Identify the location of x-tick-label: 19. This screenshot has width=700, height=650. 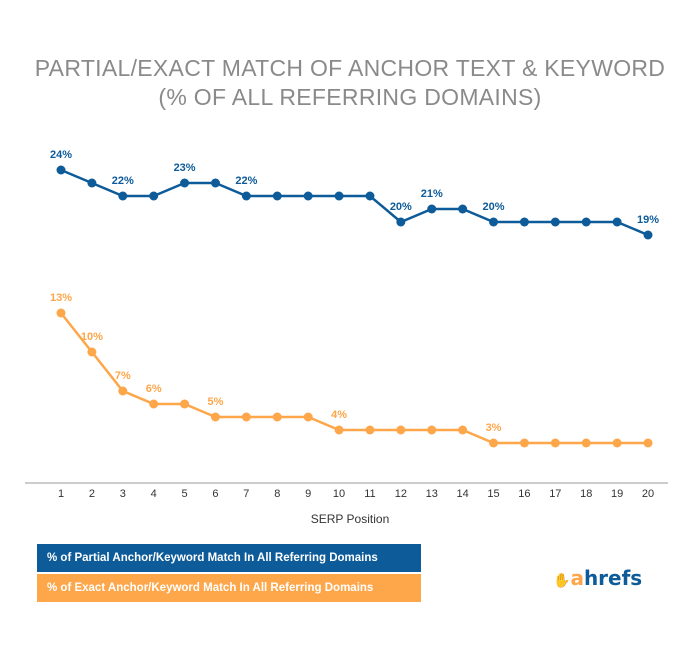
(617, 494).